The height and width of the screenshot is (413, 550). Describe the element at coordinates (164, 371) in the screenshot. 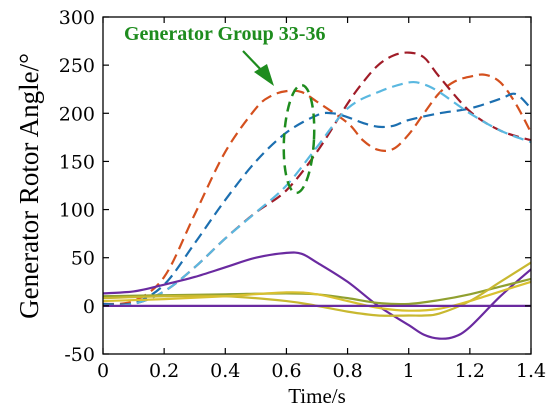

I see `x-tick-label: 0.2` at that location.